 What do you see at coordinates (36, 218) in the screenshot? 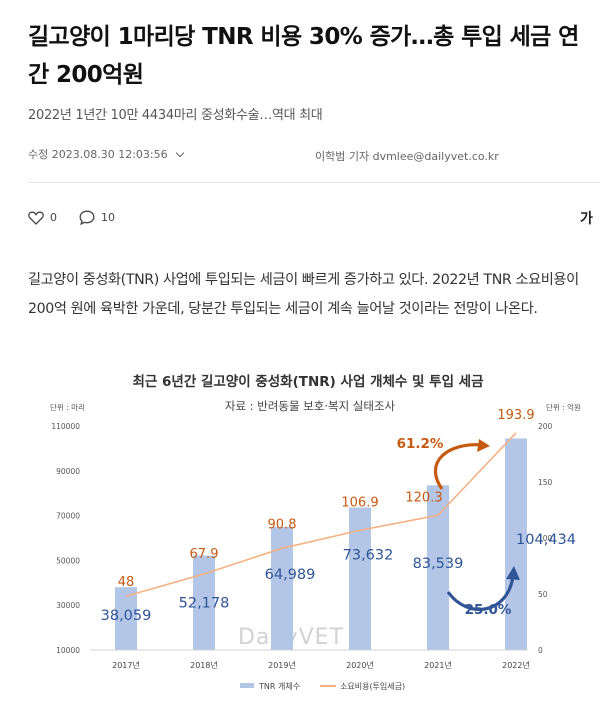
I see `heart-icon` at bounding box center [36, 218].